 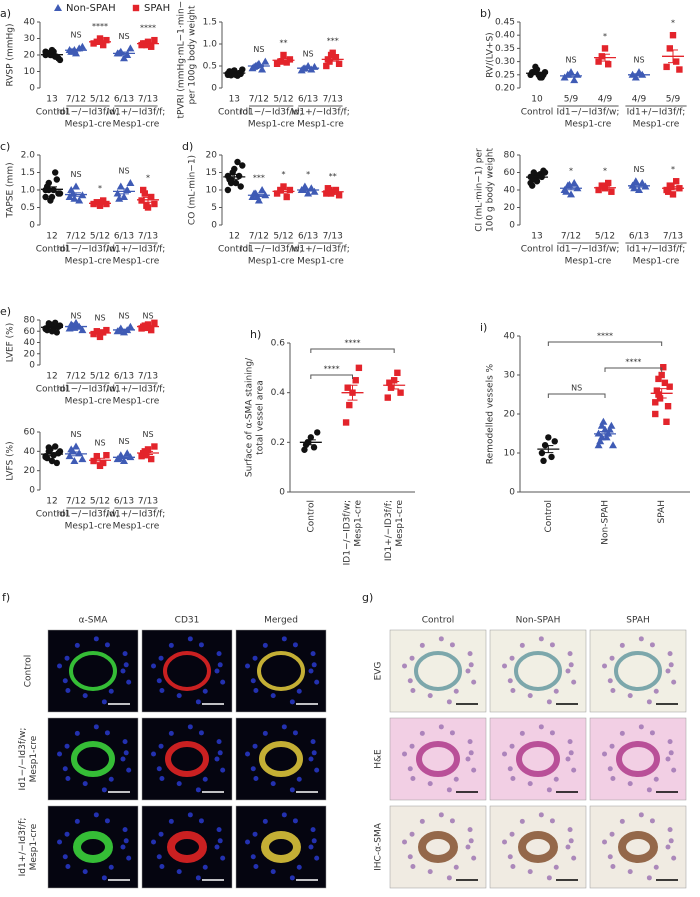 I want to click on significance-label: *, so click(x=605, y=171).